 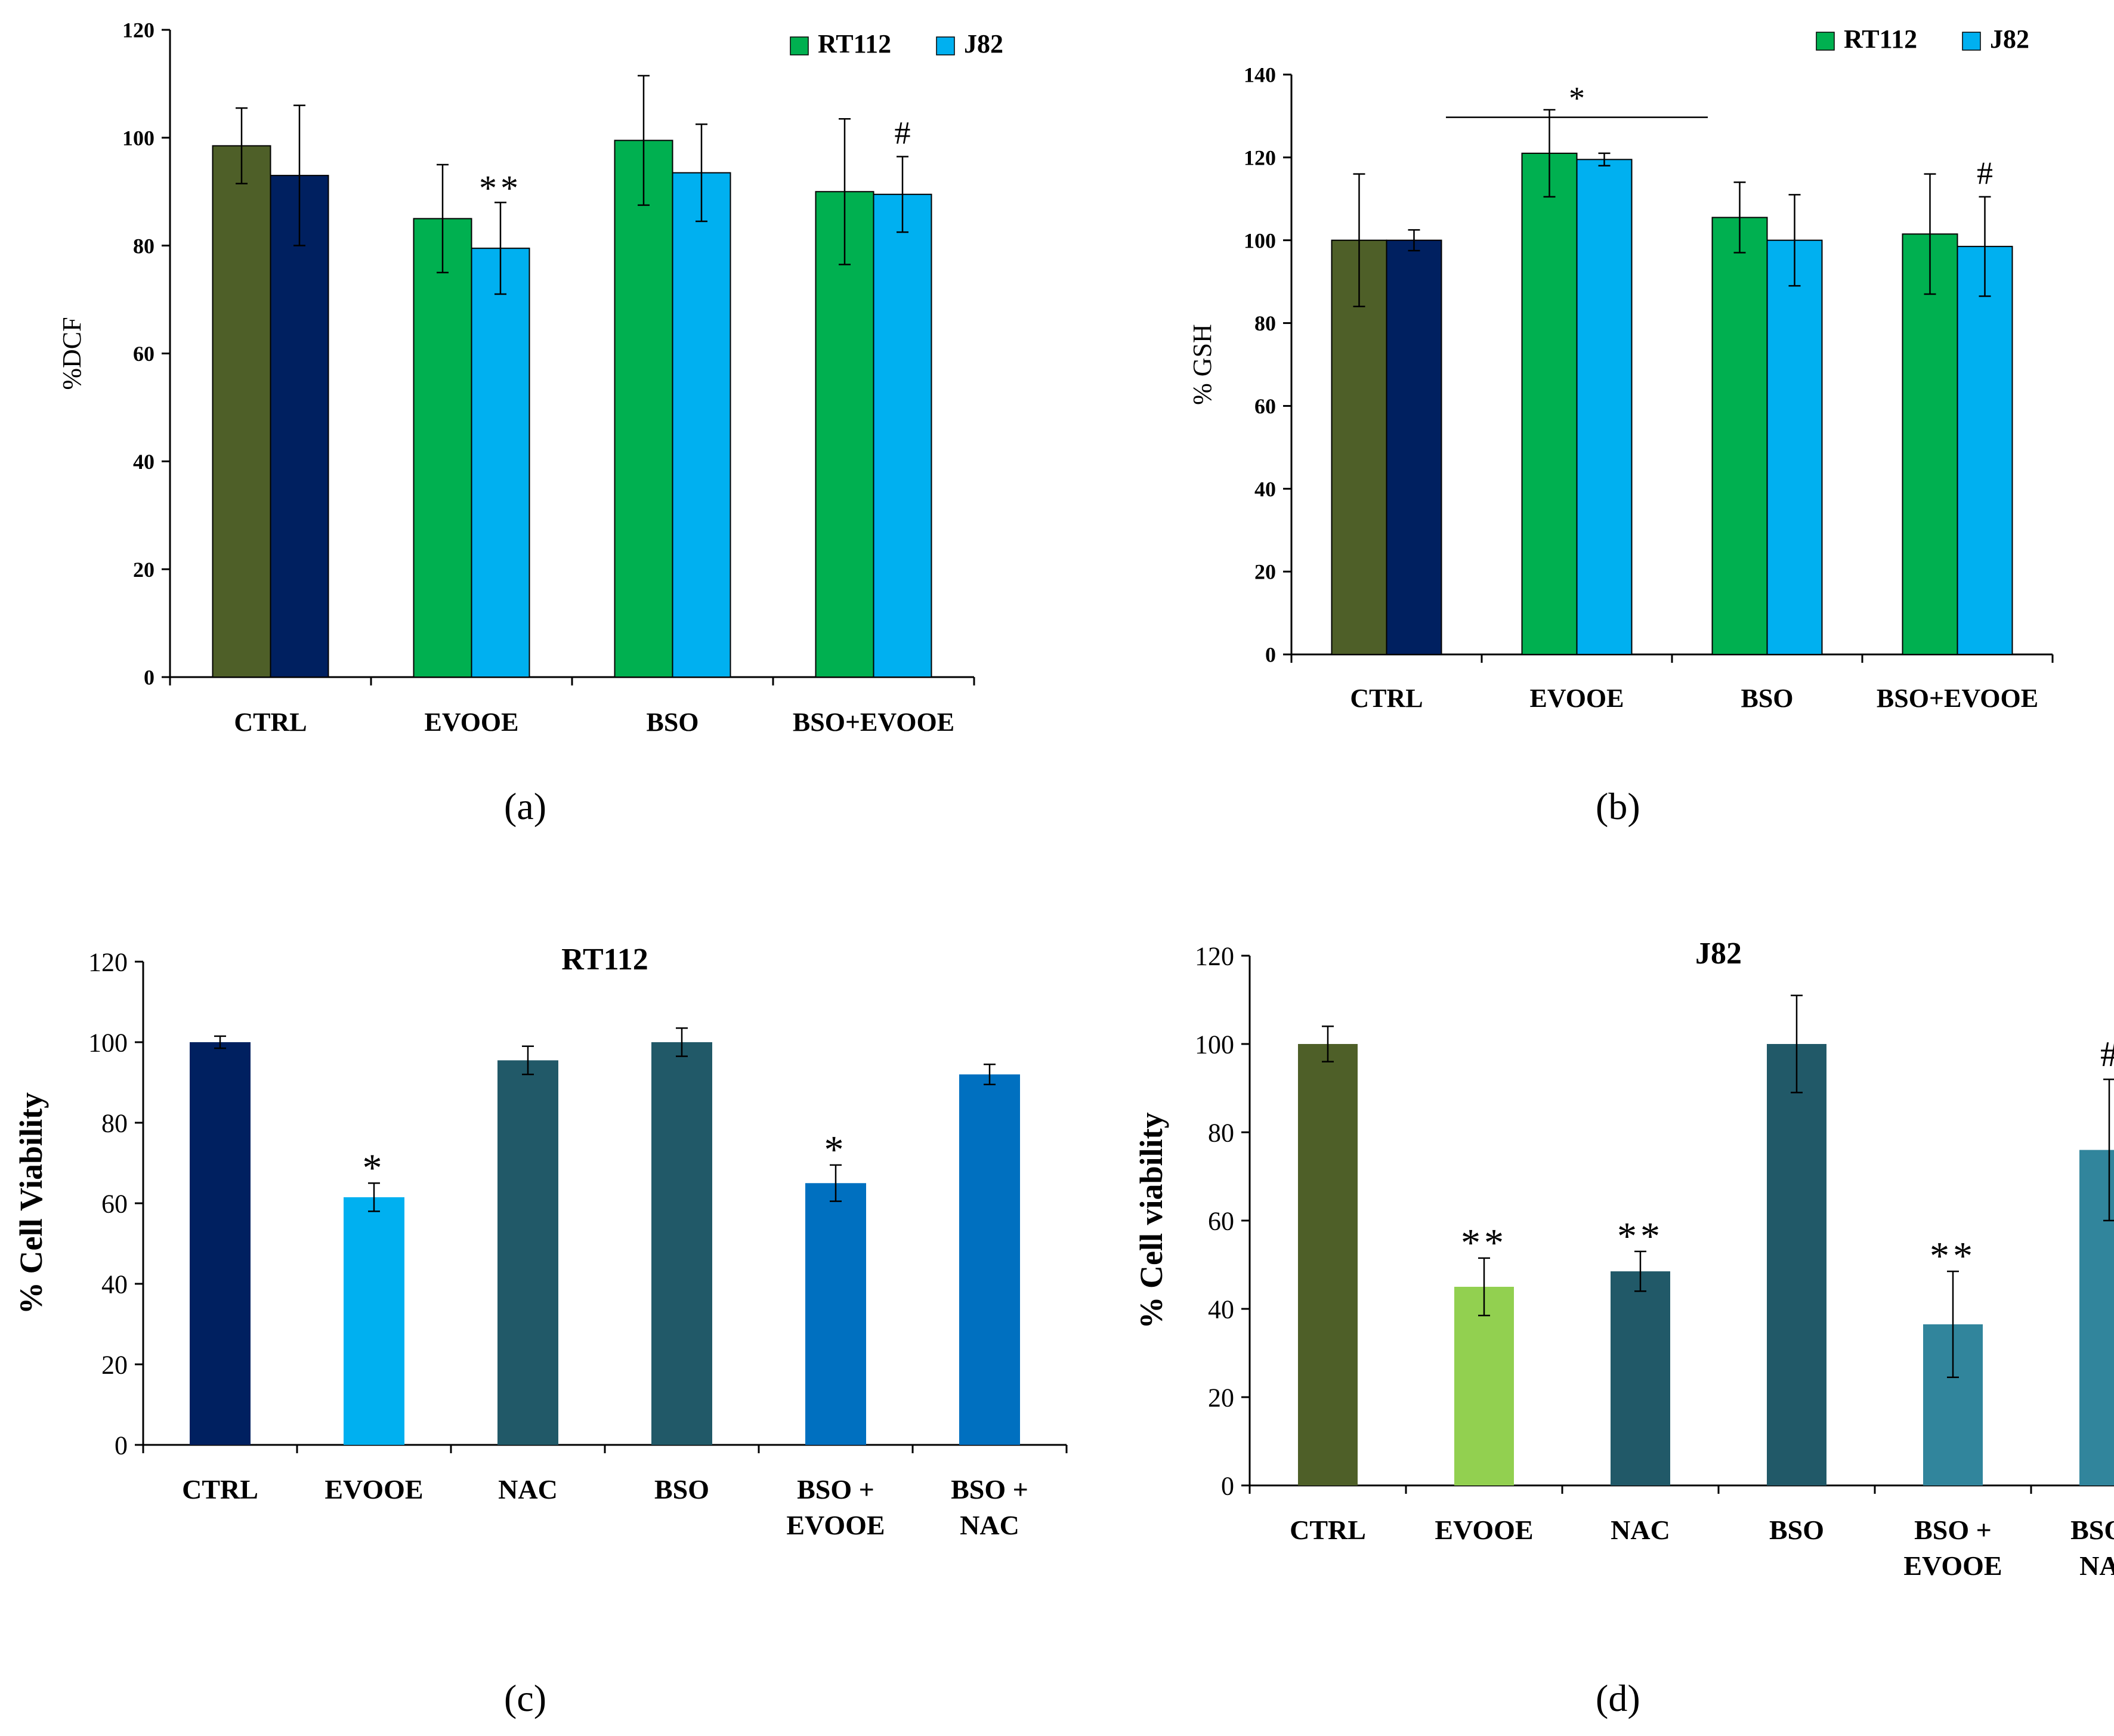 What do you see at coordinates (799, 46) in the screenshot?
I see `legend-swatch-RT112` at bounding box center [799, 46].